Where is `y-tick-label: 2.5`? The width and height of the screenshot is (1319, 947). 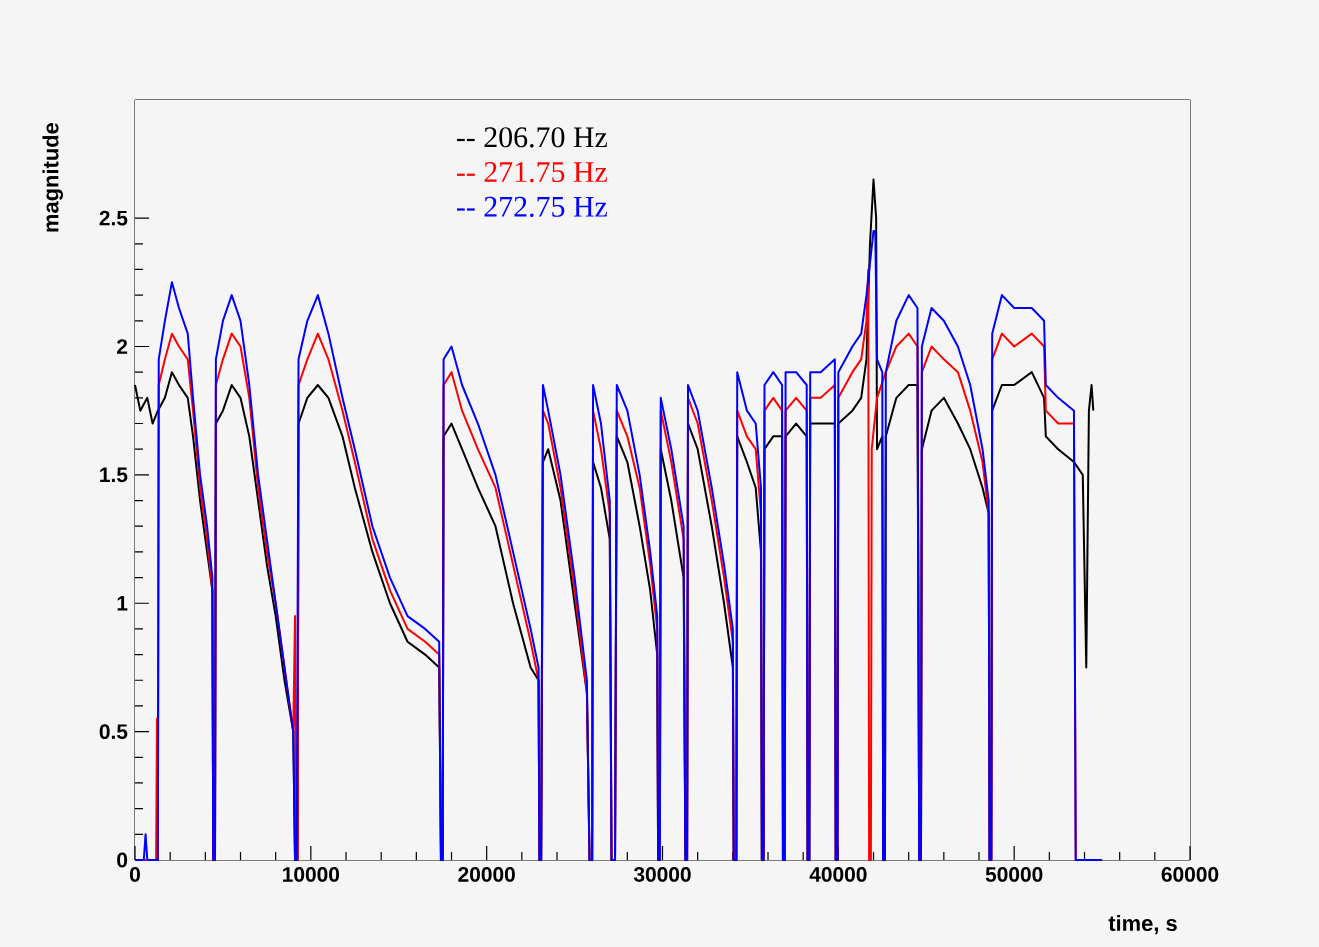
y-tick-label: 2.5 is located at coordinates (113, 218).